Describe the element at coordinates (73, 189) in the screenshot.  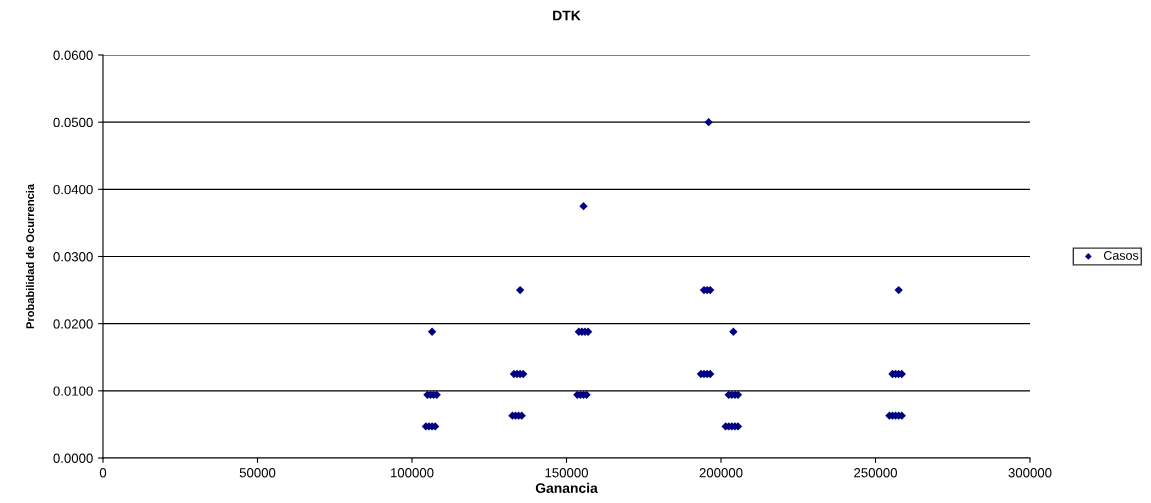
I see `y-tick-label: 0.0400` at that location.